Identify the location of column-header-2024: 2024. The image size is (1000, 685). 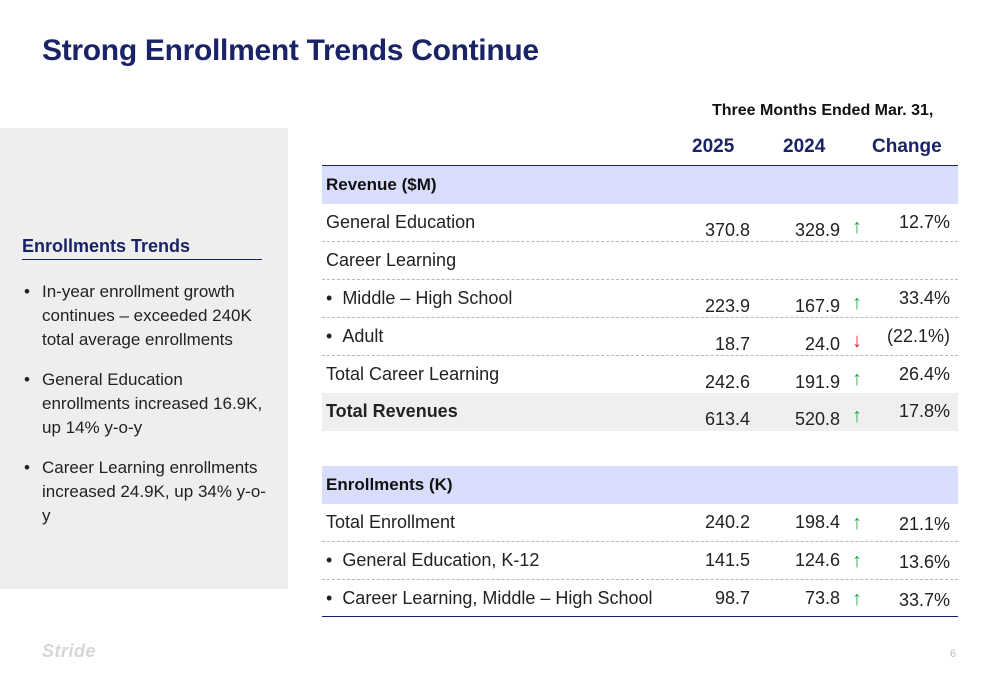
(804, 146).